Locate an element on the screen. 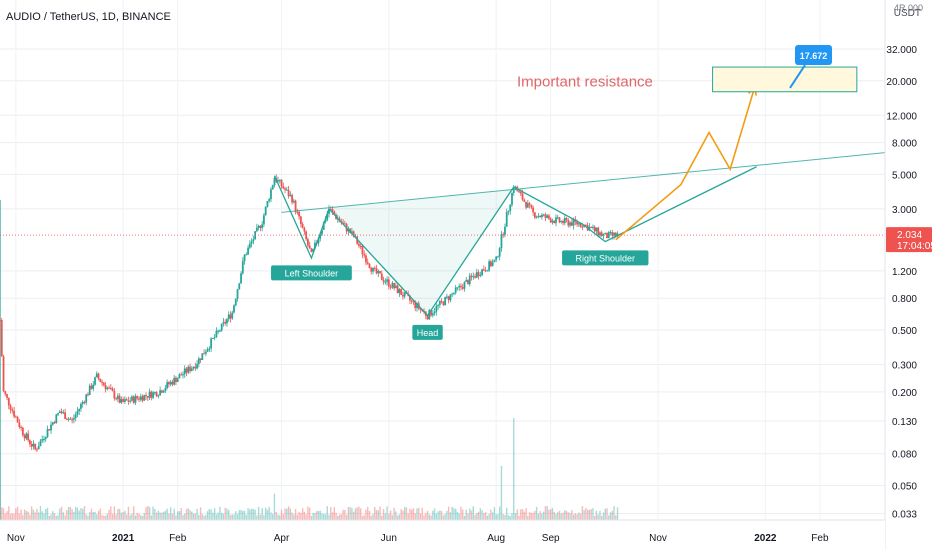  pattern-line is located at coordinates (515, 241).